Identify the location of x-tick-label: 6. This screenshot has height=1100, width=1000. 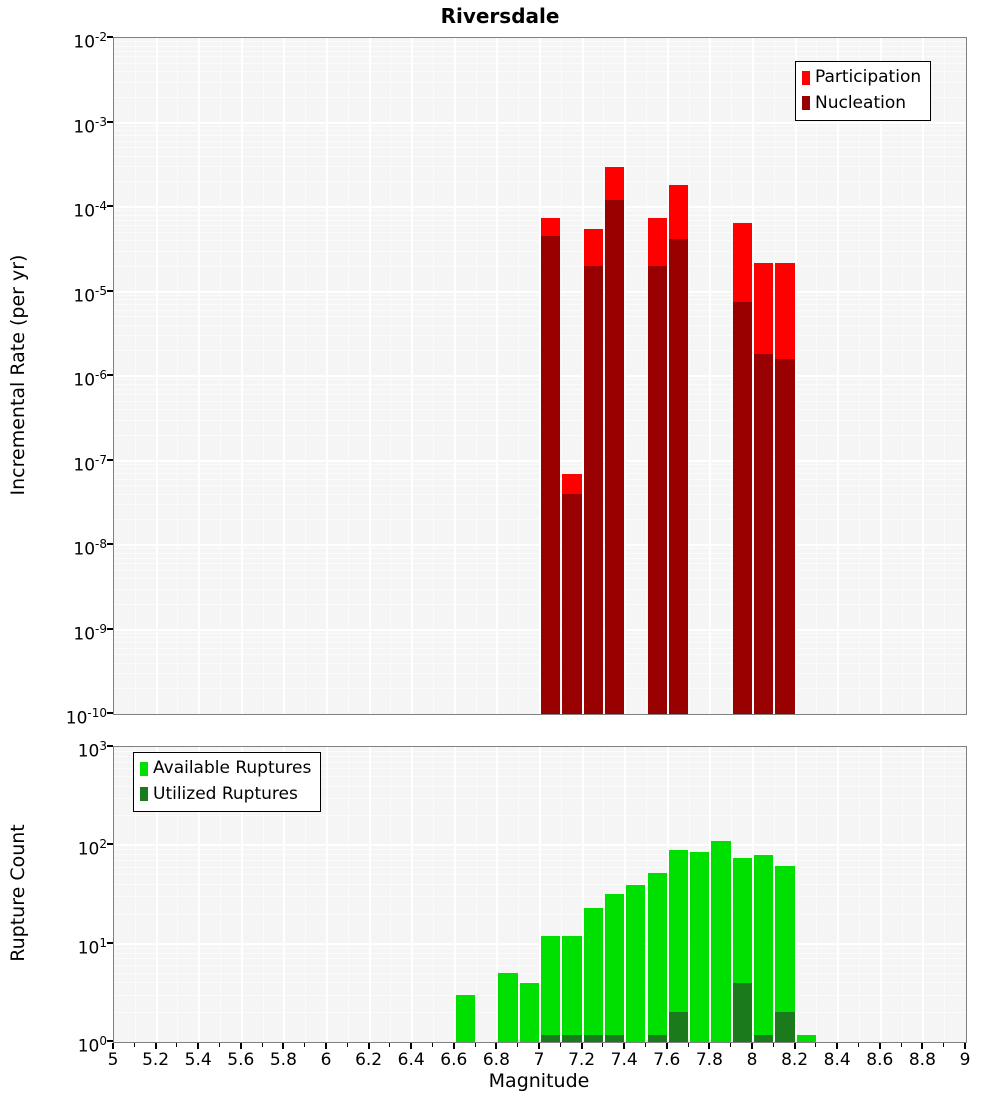
(326, 1060).